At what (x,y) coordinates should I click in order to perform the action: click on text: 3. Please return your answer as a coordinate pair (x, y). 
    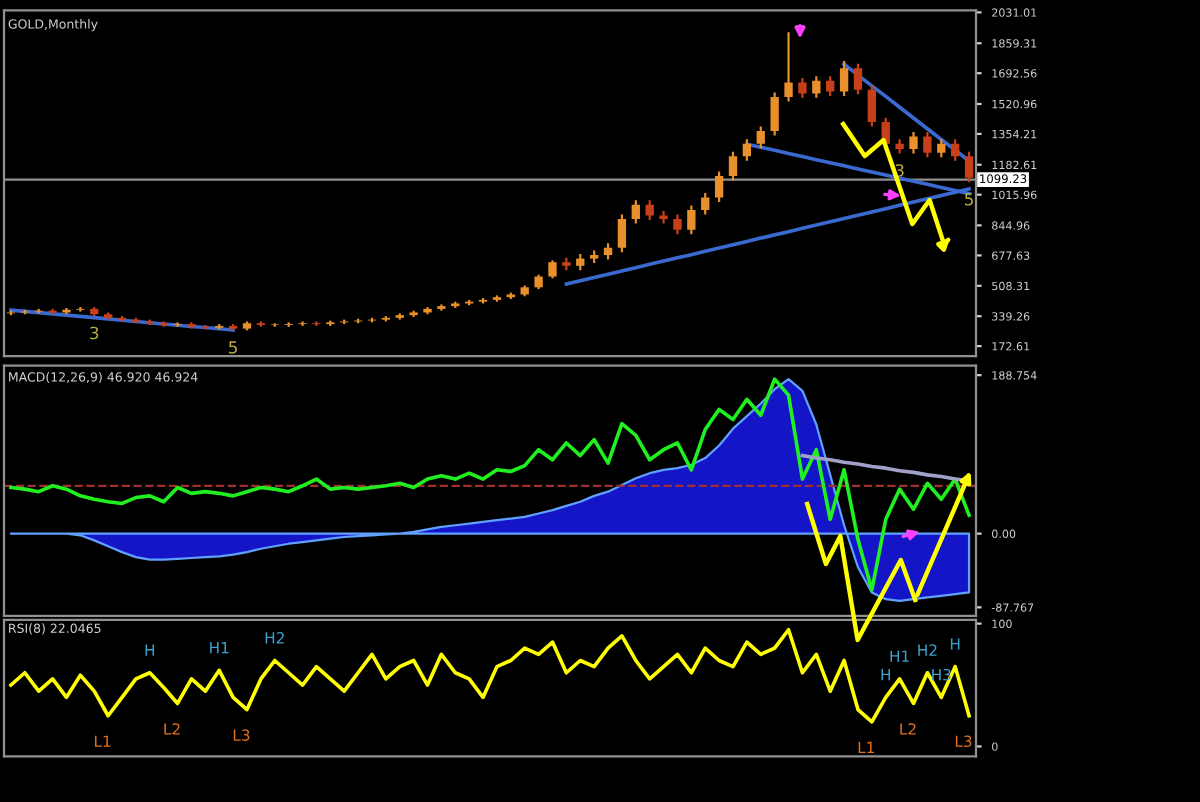
    Looking at the image, I should click on (94, 333).